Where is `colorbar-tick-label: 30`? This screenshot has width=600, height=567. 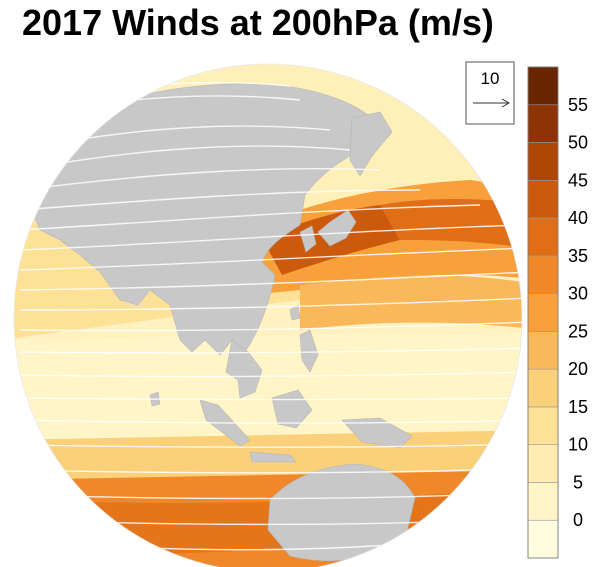
colorbar-tick-label: 30 is located at coordinates (578, 294).